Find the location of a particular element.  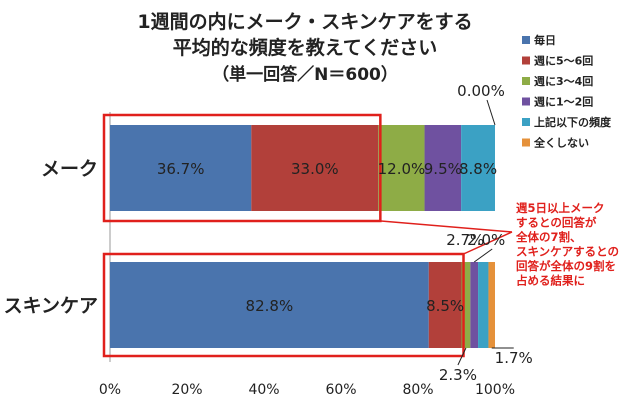

data-label: 8.5% is located at coordinates (445, 306).